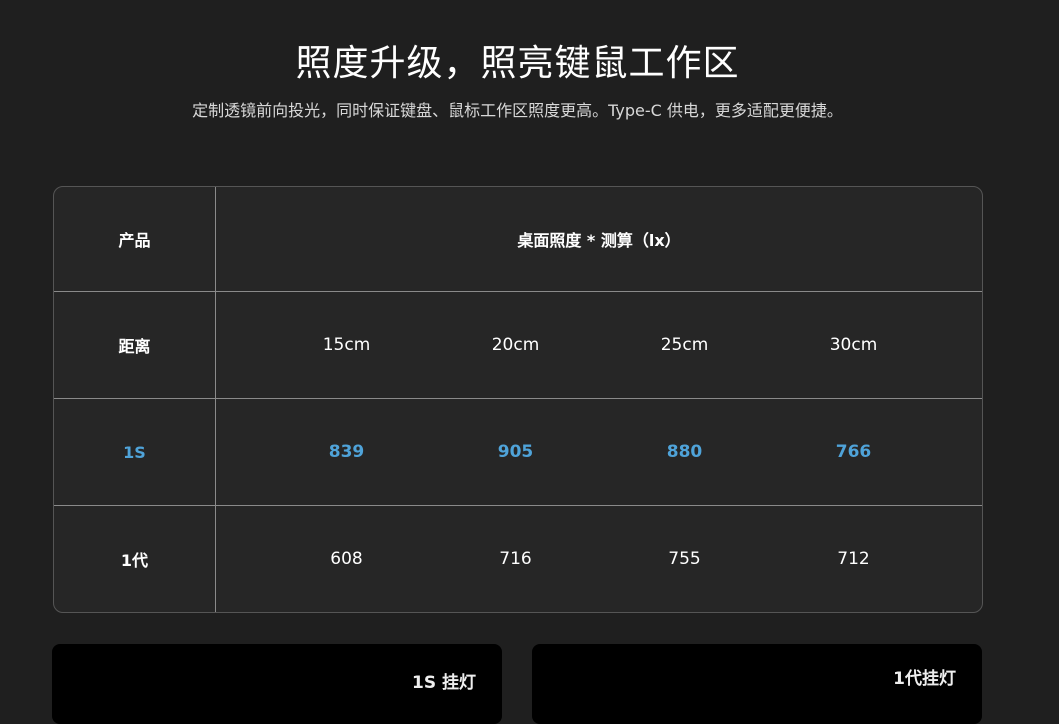 The height and width of the screenshot is (724, 1059). Describe the element at coordinates (924, 679) in the screenshot. I see `card-label: 1代挂灯` at that location.